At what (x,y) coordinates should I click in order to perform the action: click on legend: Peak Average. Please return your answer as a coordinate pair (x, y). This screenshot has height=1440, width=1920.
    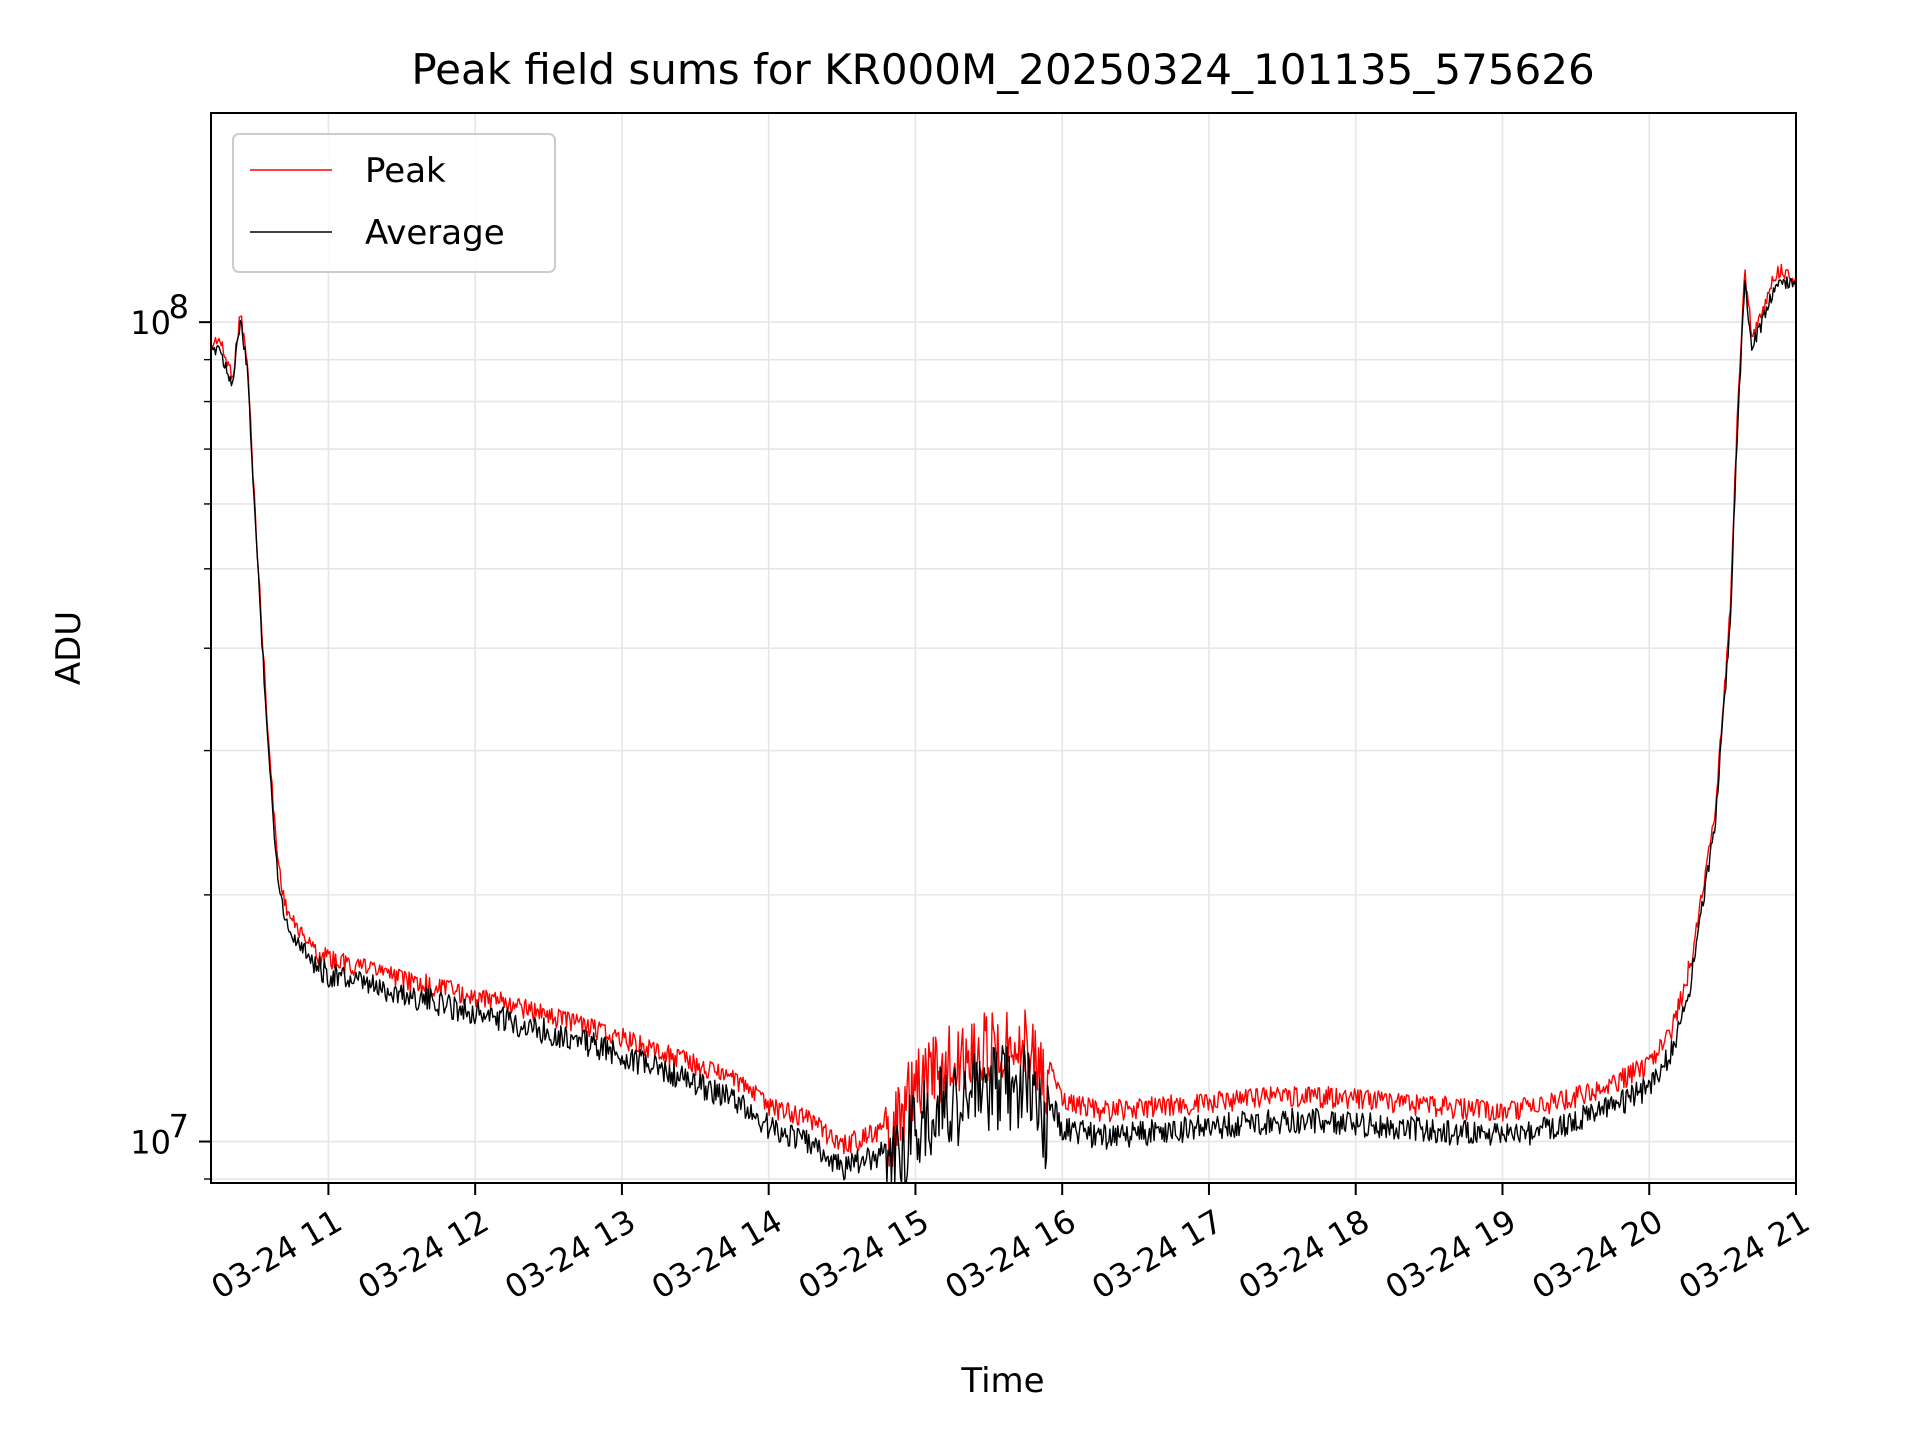
    Looking at the image, I should click on (394, 203).